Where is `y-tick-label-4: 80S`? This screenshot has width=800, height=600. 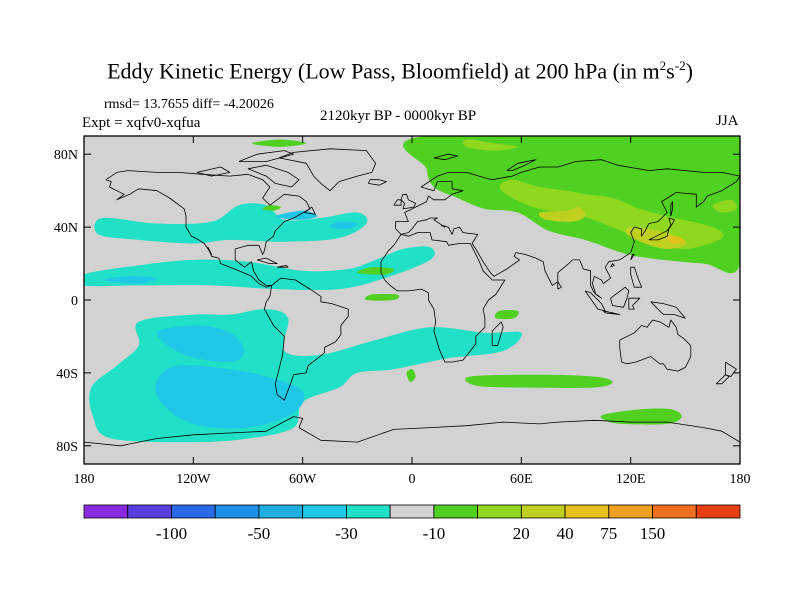 y-tick-label-4: 80S is located at coordinates (67, 447).